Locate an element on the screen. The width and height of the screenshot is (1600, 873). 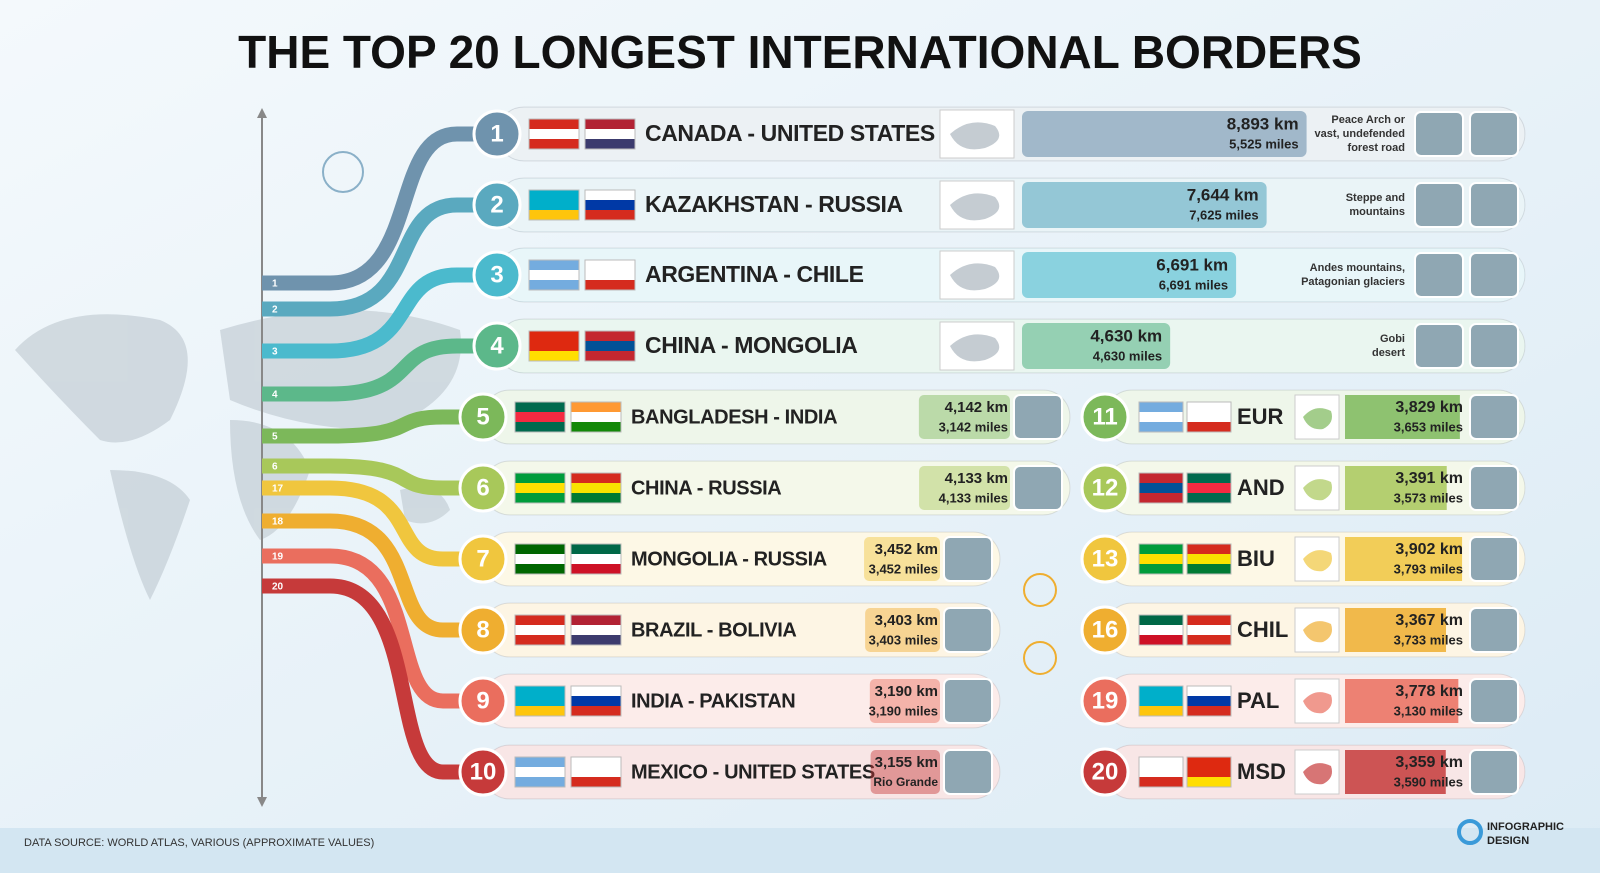
border-pair: ARGENTINA - CHILE is located at coordinates (754, 274).